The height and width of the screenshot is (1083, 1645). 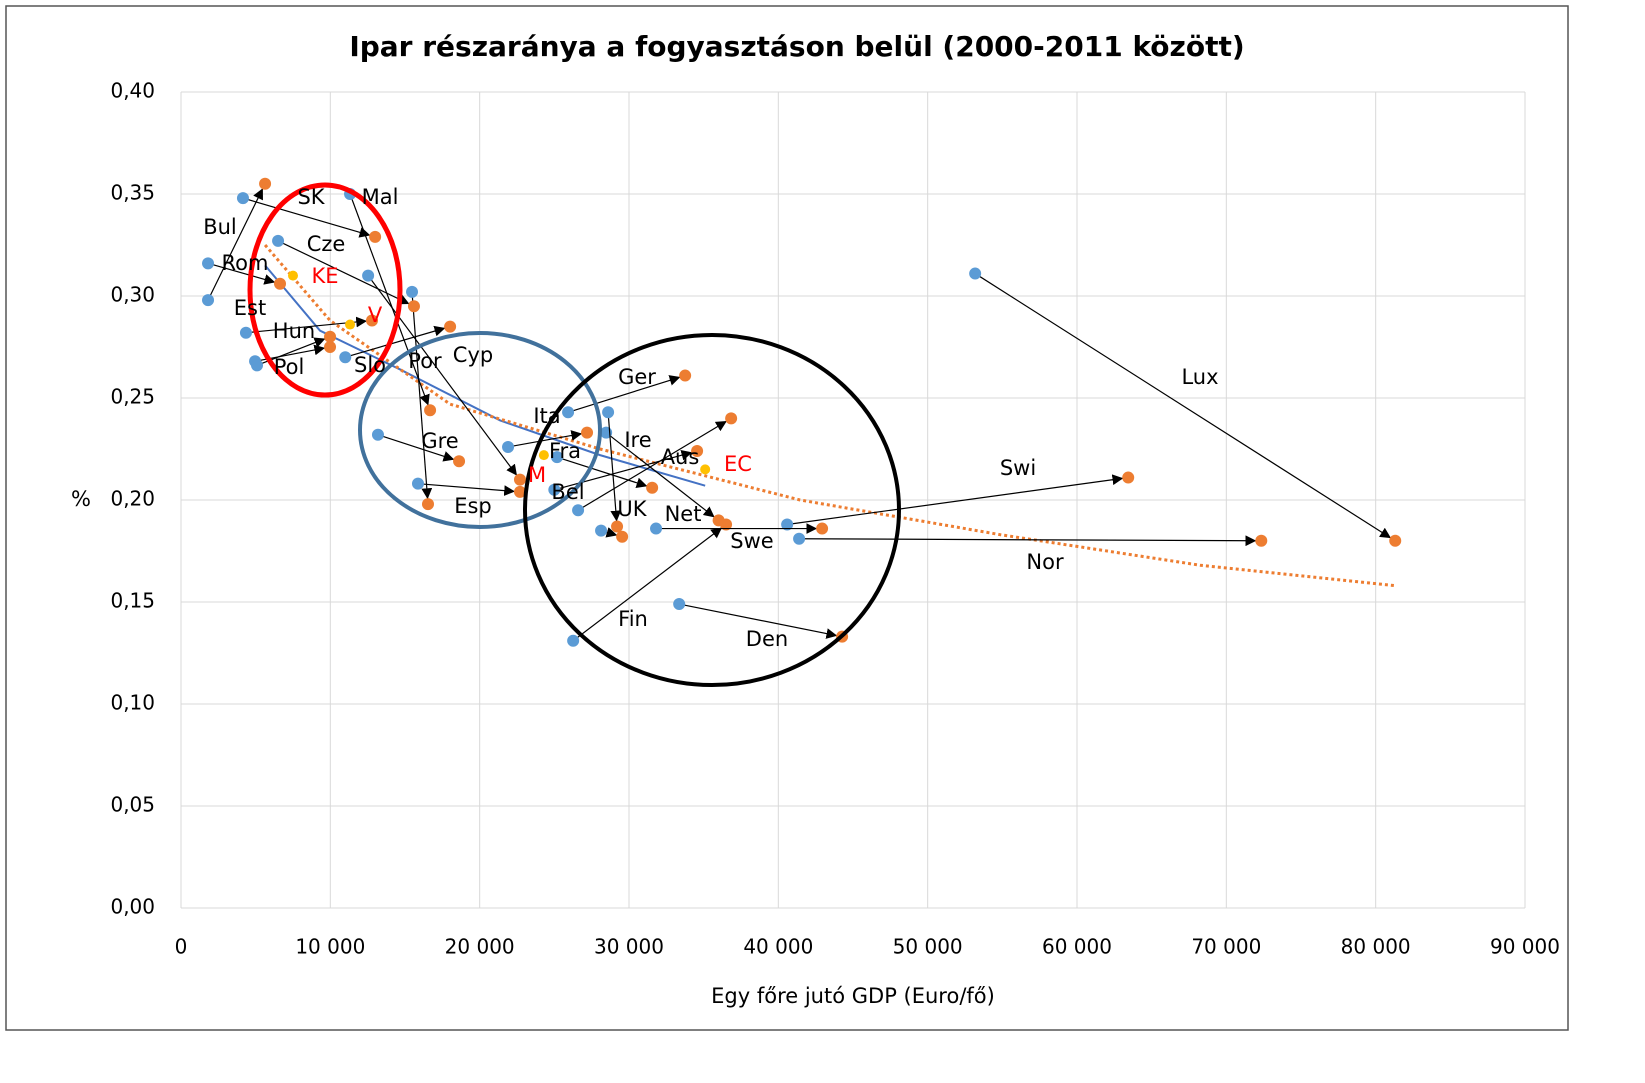 What do you see at coordinates (181, 947) in the screenshot?
I see `x-tick-label: 0` at bounding box center [181, 947].